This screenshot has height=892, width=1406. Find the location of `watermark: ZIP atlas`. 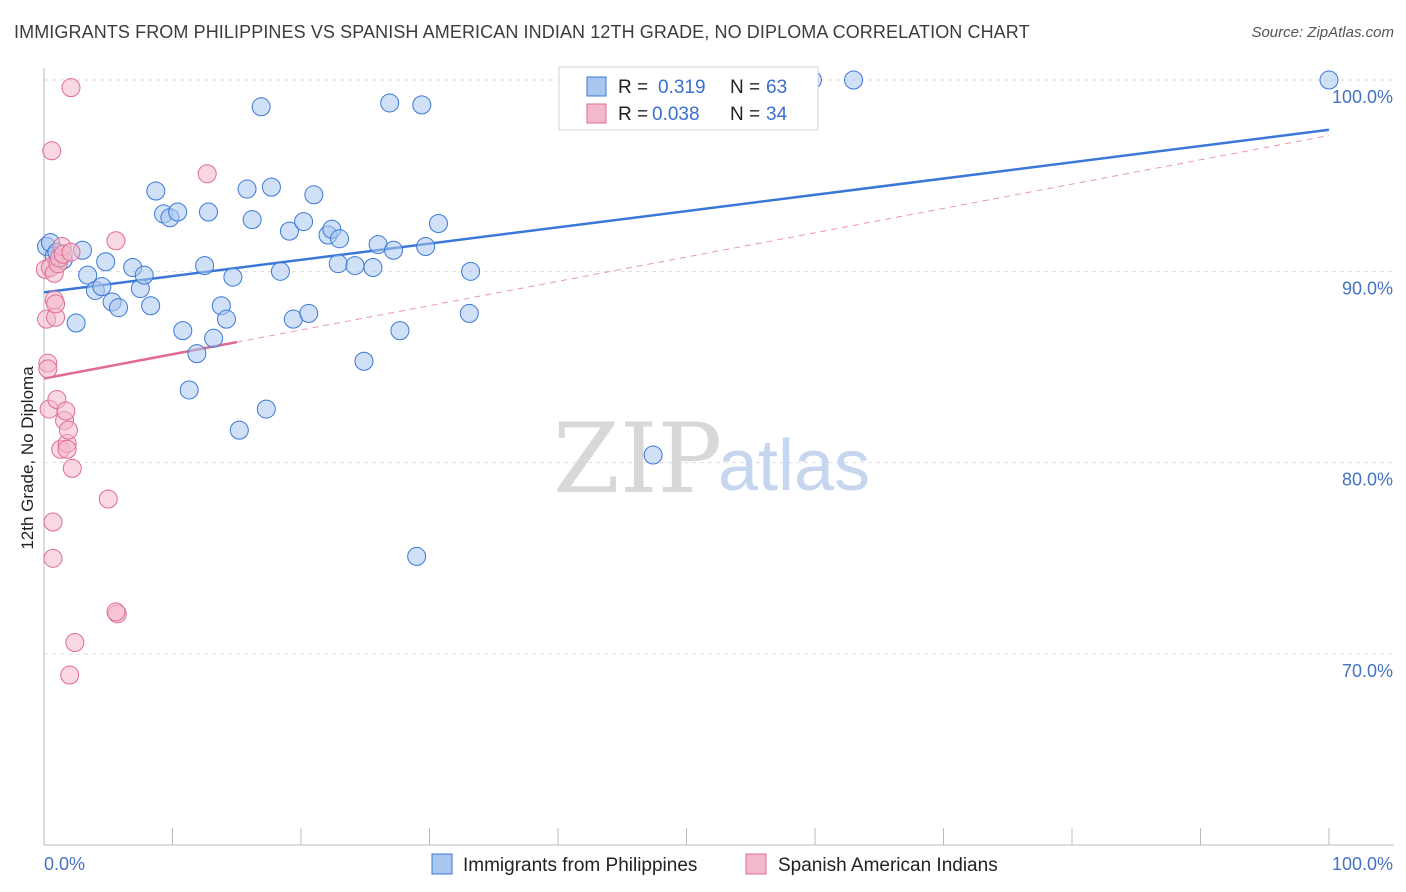

watermark: ZIP atlas is located at coordinates (711, 459).